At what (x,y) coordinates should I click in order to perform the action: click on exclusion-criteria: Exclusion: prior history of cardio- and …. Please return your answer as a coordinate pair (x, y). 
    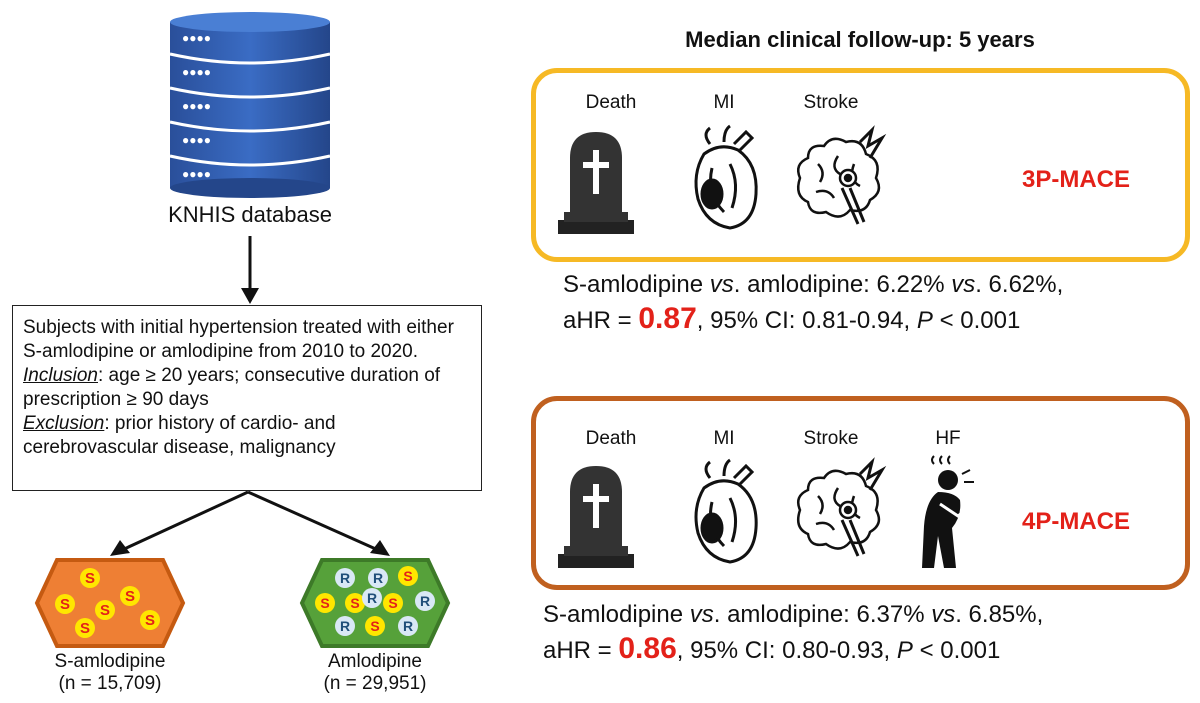
    Looking at the image, I should click on (247, 436).